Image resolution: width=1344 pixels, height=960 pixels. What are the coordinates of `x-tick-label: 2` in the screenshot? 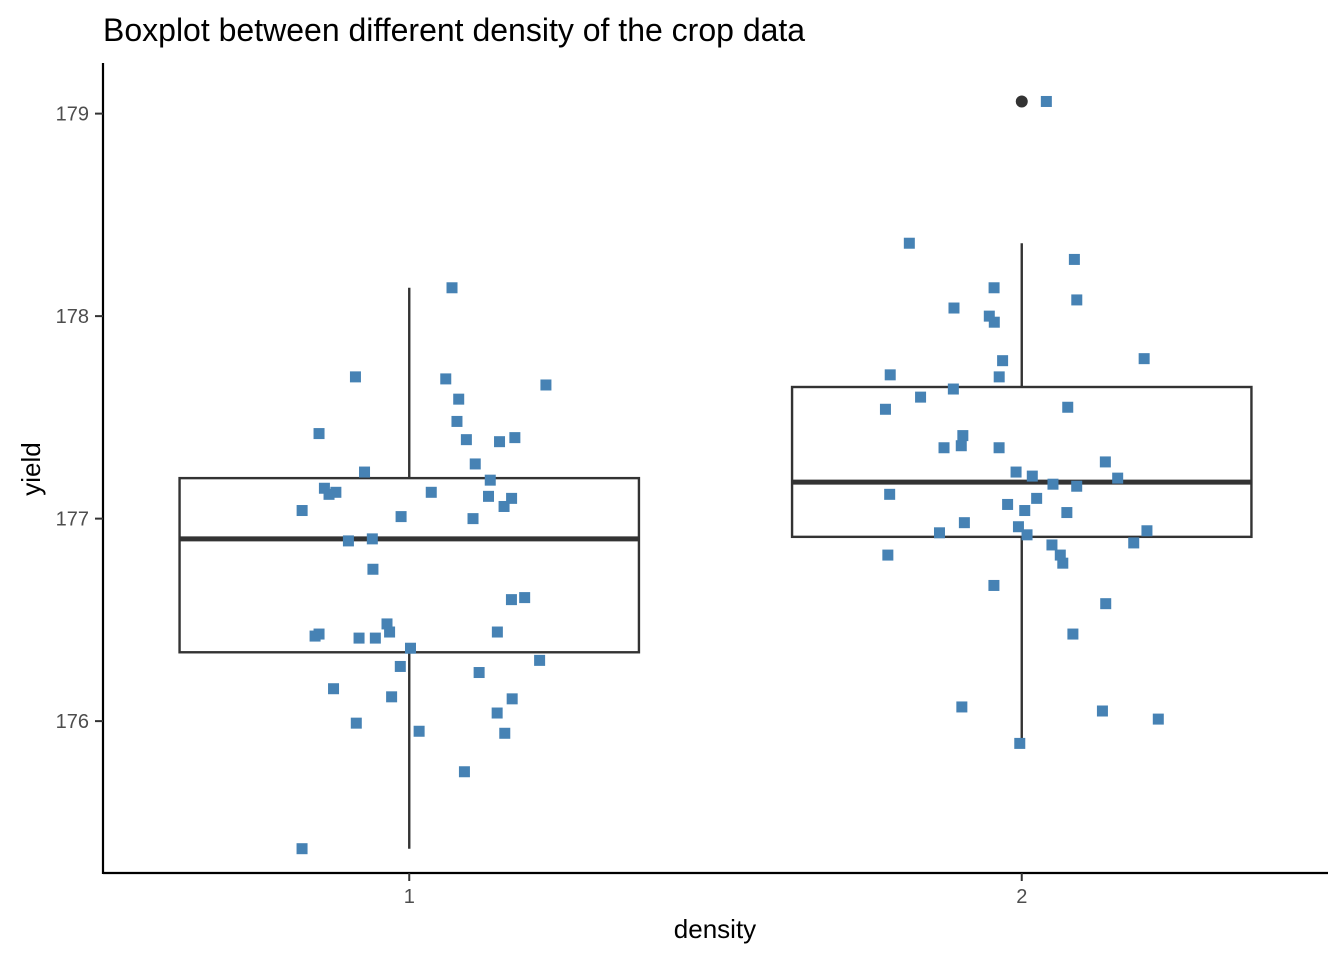 It's located at (1021, 897).